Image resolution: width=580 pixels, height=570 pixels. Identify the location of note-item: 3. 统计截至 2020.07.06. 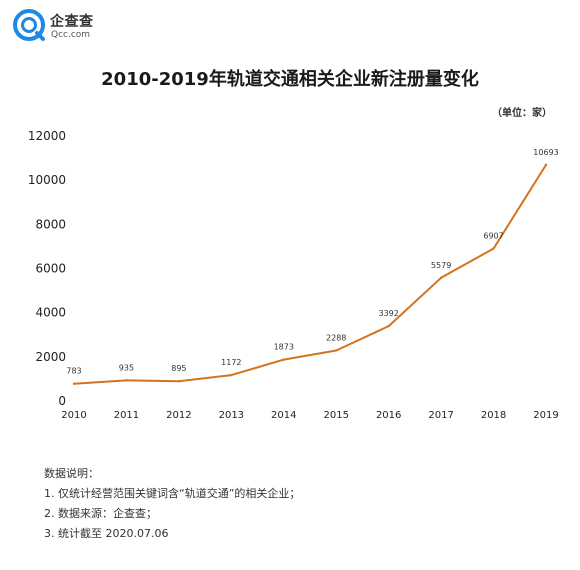
(106, 533).